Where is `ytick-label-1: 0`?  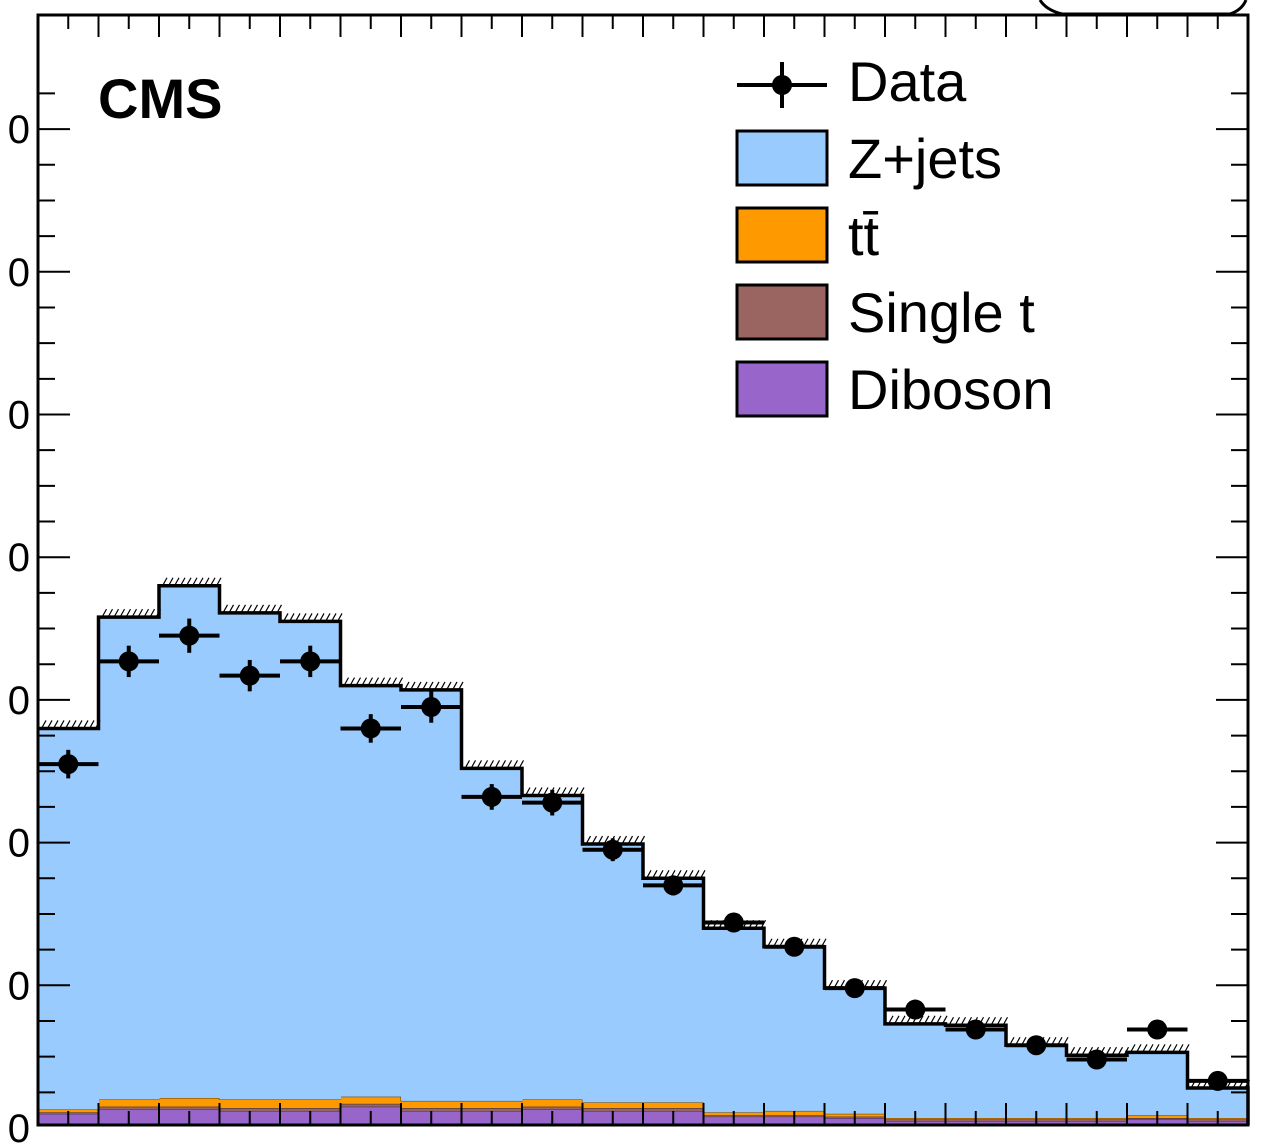
ytick-label-1: 0 is located at coordinates (19, 986).